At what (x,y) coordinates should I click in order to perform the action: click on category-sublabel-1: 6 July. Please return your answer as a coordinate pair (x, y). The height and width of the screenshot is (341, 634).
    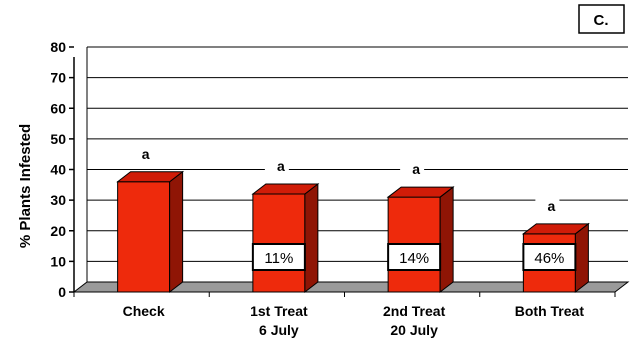
    Looking at the image, I should click on (279, 330).